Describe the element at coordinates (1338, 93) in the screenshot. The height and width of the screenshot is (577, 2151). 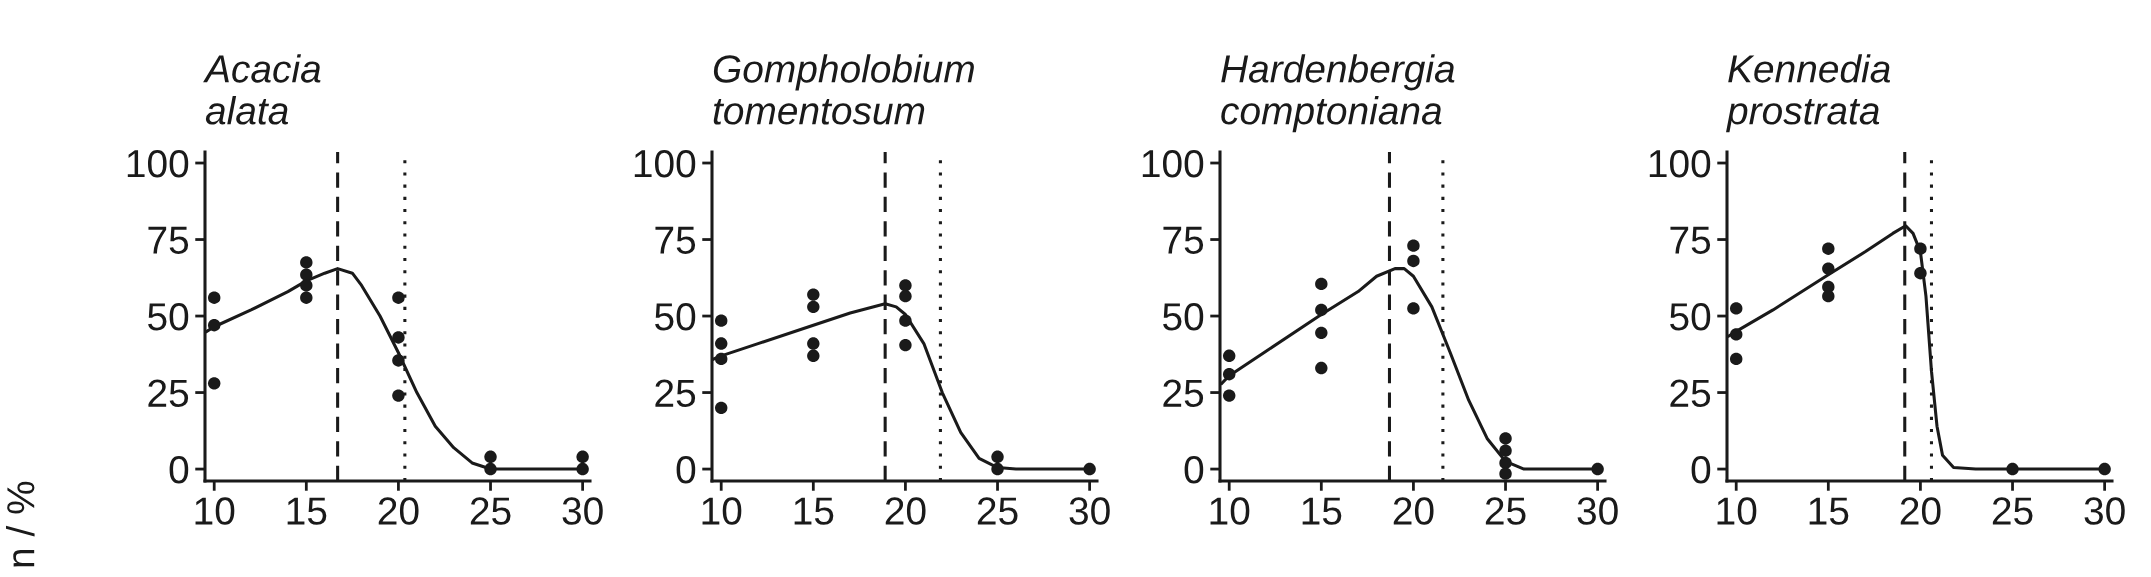
I see `chart-title: Hardenbergia comptoniana` at that location.